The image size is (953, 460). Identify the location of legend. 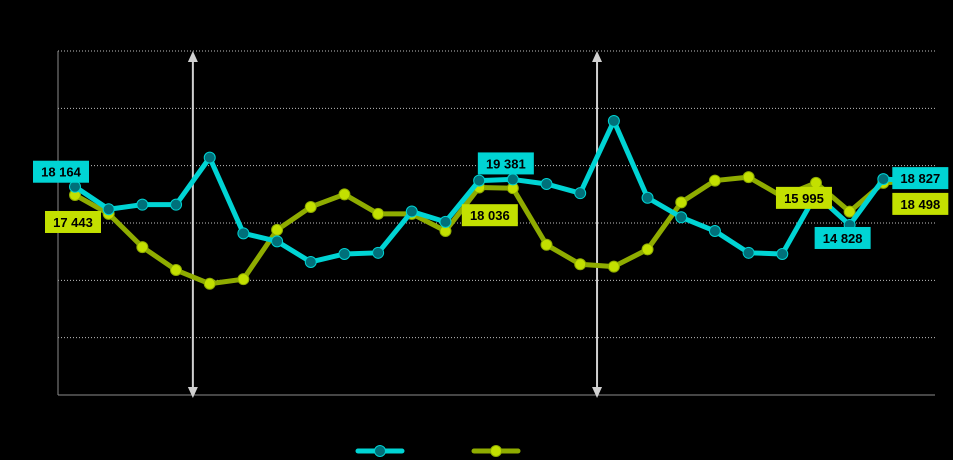
(438, 451).